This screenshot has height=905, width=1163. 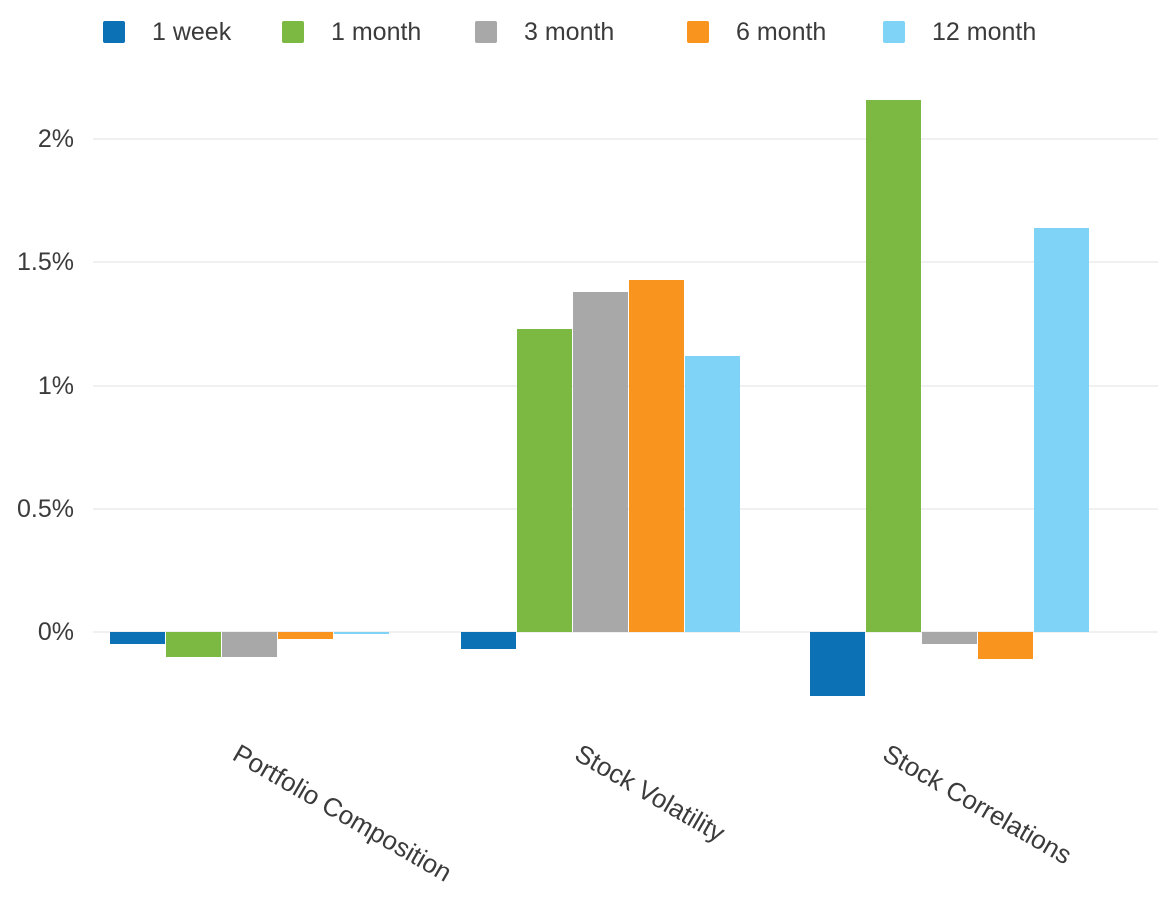 What do you see at coordinates (376, 31) in the screenshot?
I see `legend-label-1-month: 1 month` at bounding box center [376, 31].